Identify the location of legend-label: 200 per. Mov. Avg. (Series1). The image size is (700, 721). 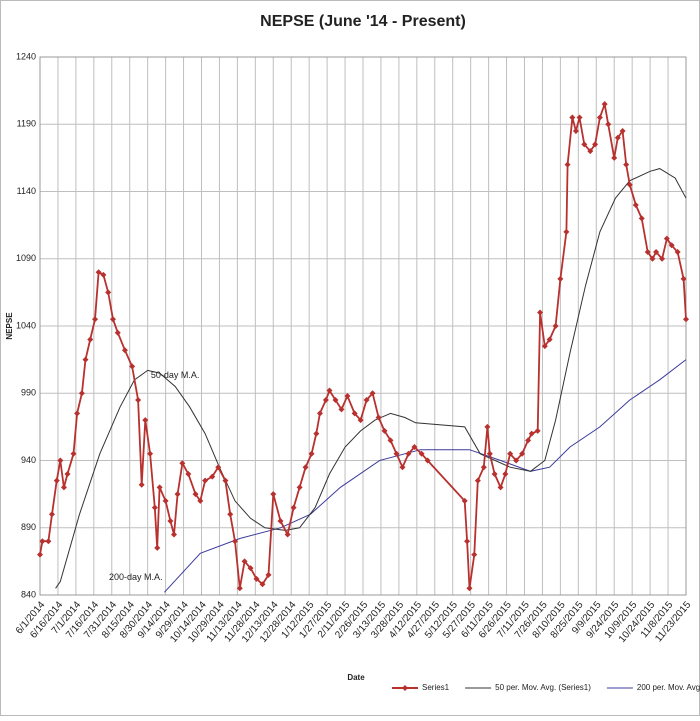
(668, 687).